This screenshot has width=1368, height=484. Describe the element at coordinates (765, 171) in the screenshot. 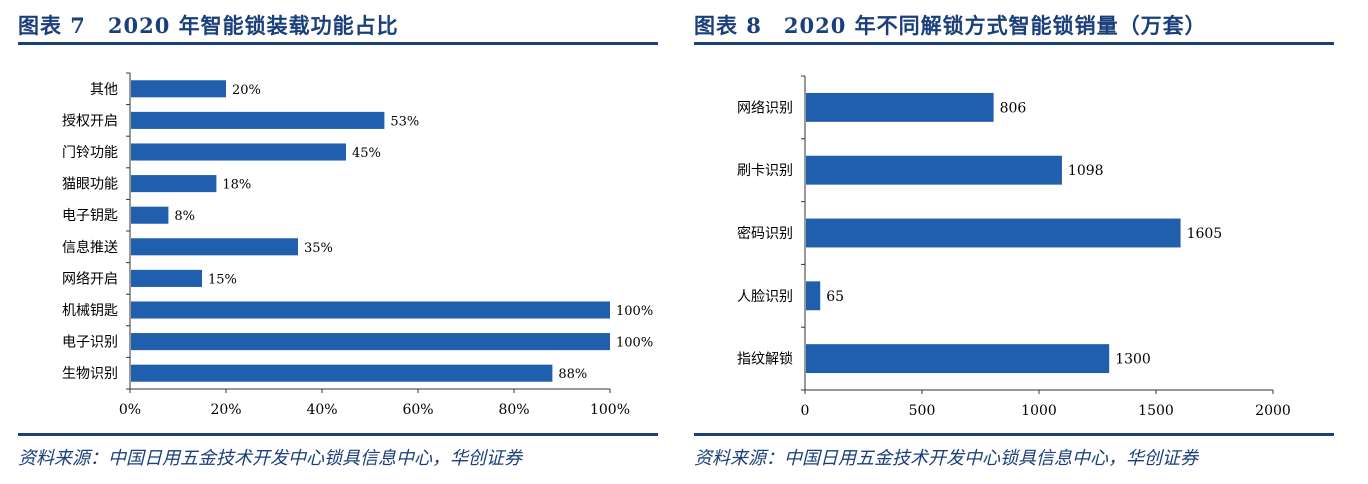

I see `category-label: 刷卡识别` at that location.